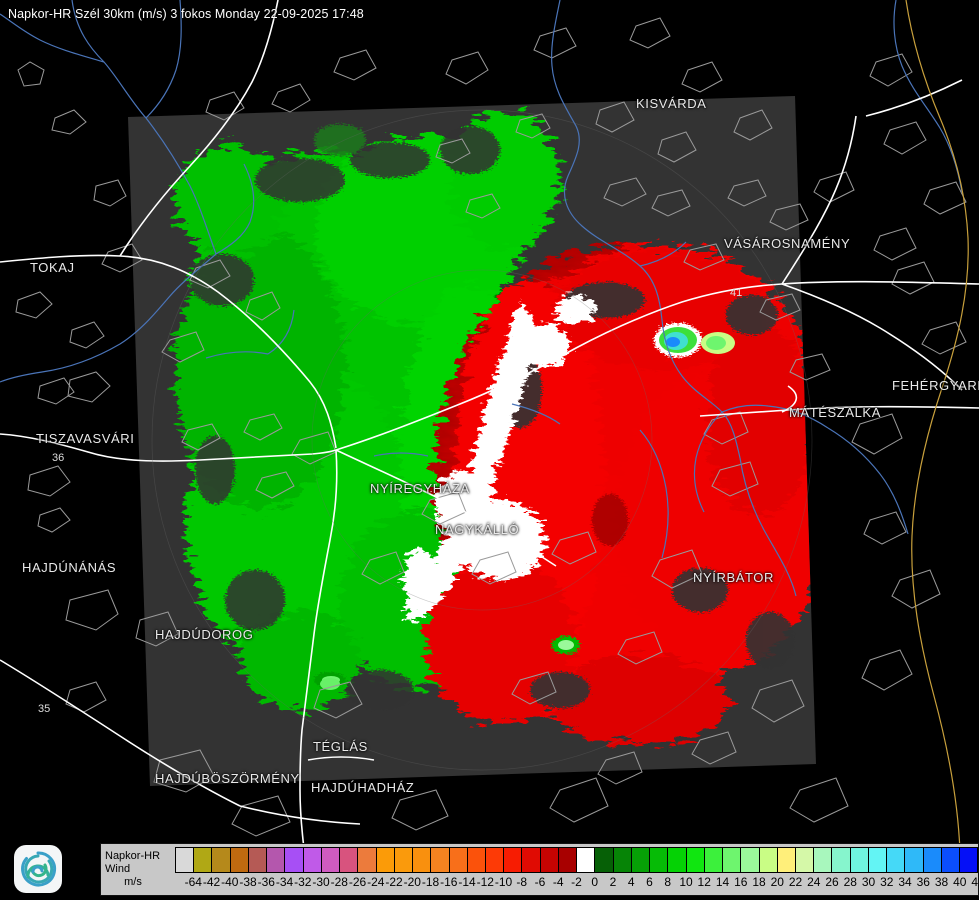 The height and width of the screenshot is (900, 979). I want to click on colorbar-tick: -32, so click(303, 882).